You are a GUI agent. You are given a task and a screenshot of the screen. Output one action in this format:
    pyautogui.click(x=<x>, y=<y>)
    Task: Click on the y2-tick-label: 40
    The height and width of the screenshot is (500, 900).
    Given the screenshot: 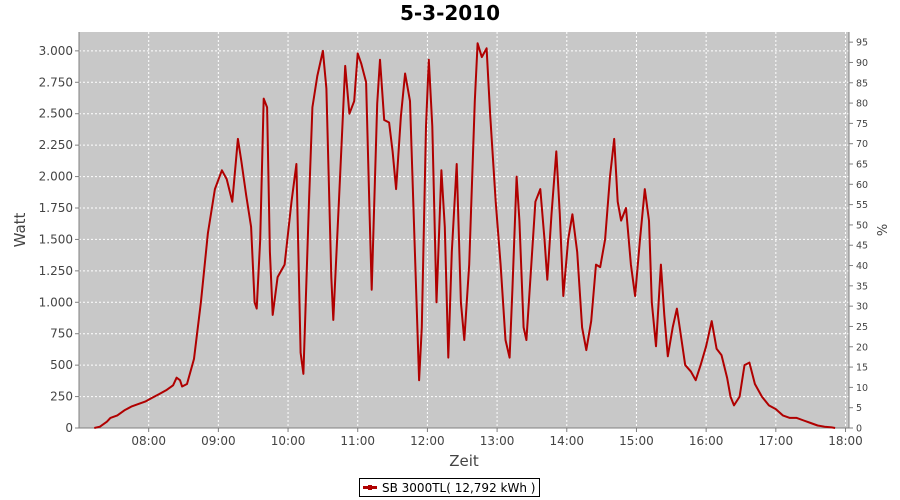 What is the action you would take?
    pyautogui.click(x=862, y=266)
    